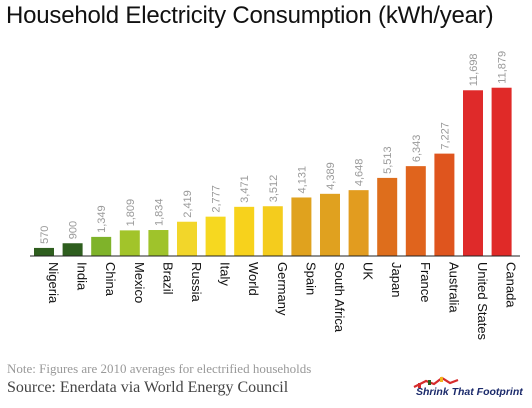  Describe the element at coordinates (330, 224) in the screenshot. I see `bar-south-africa` at that location.